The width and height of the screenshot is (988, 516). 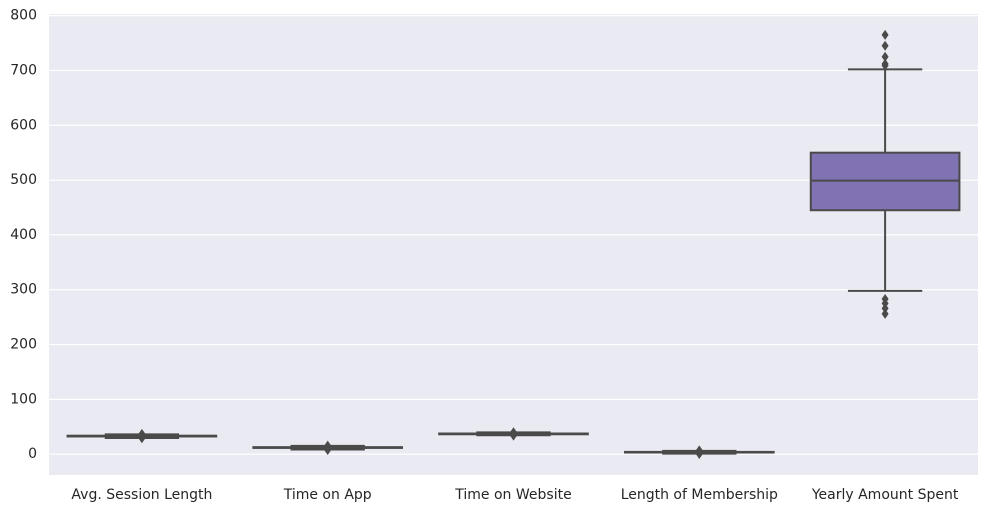 What do you see at coordinates (141, 495) in the screenshot?
I see `x-tick-label: Avg. Session Length` at bounding box center [141, 495].